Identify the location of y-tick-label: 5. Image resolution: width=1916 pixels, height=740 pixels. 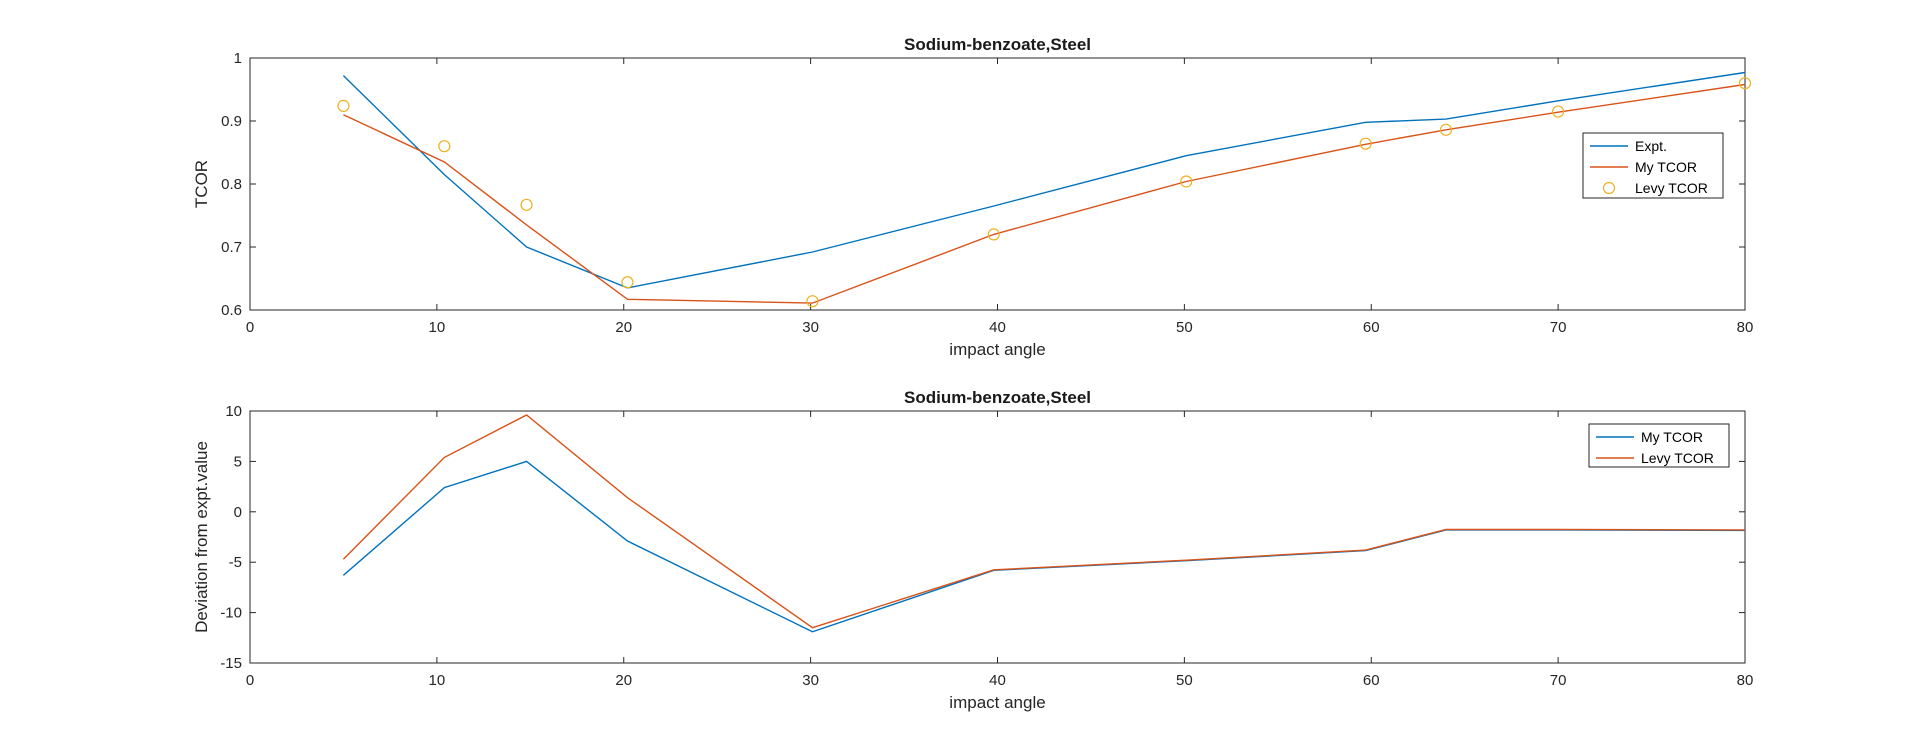
(238, 461).